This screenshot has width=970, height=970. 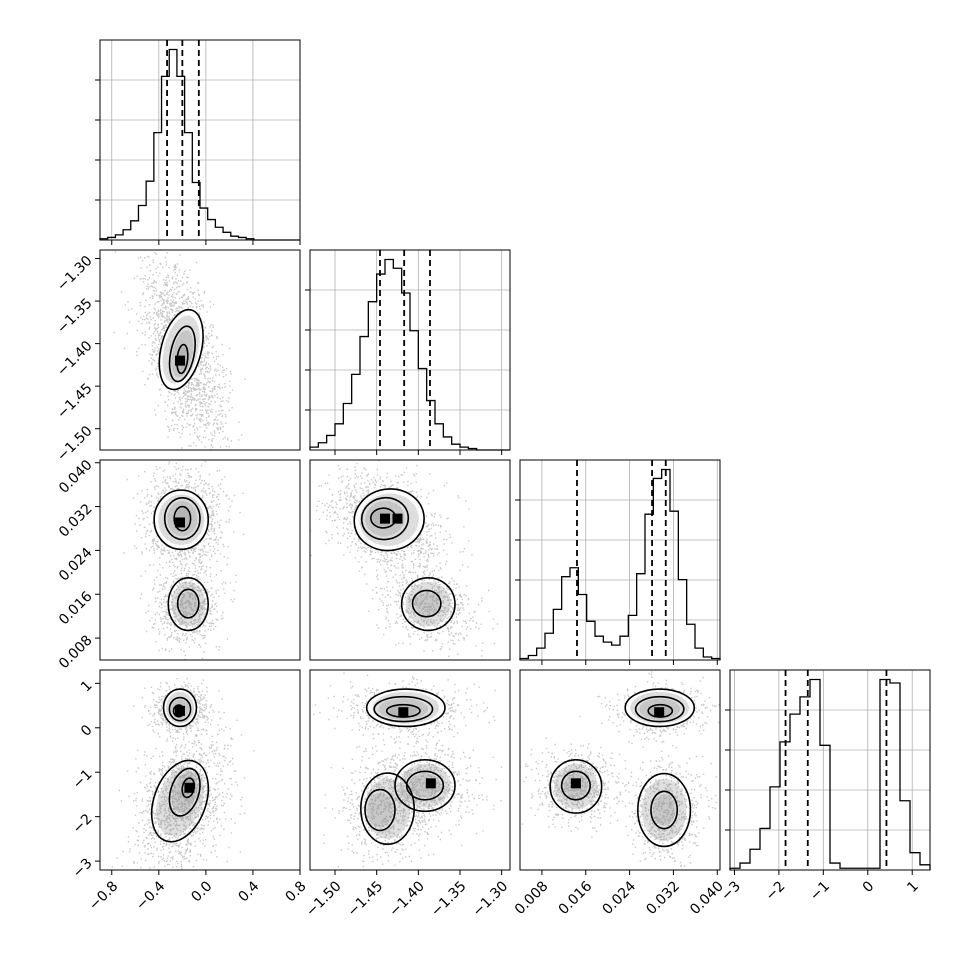 I want to click on scatter-panel-7: 1 0 −1 −2 −3−0.8 −0.4 0.0 0.4 0.8, so click(x=190, y=791).